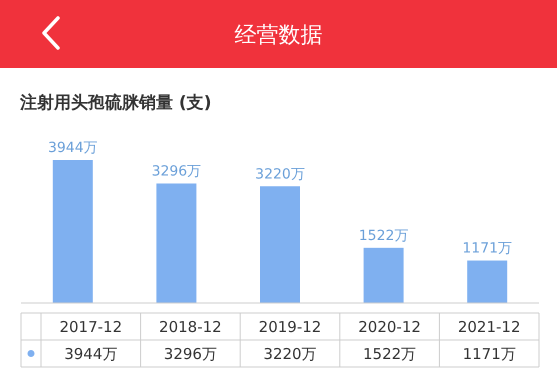  Describe the element at coordinates (389, 327) in the screenshot. I see `x-tick-label: 2020-12` at that location.